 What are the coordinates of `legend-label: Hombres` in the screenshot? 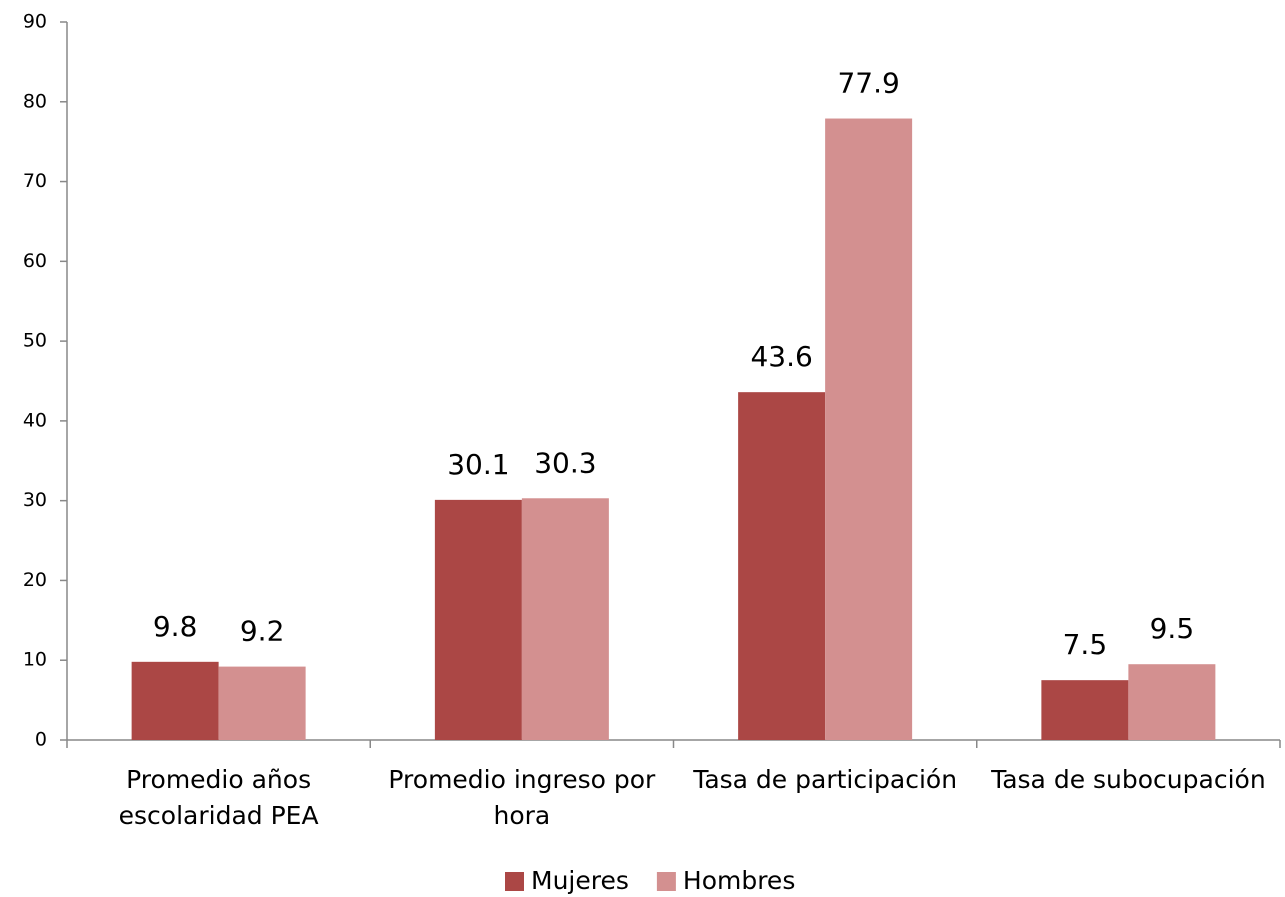 It's located at (739, 880).